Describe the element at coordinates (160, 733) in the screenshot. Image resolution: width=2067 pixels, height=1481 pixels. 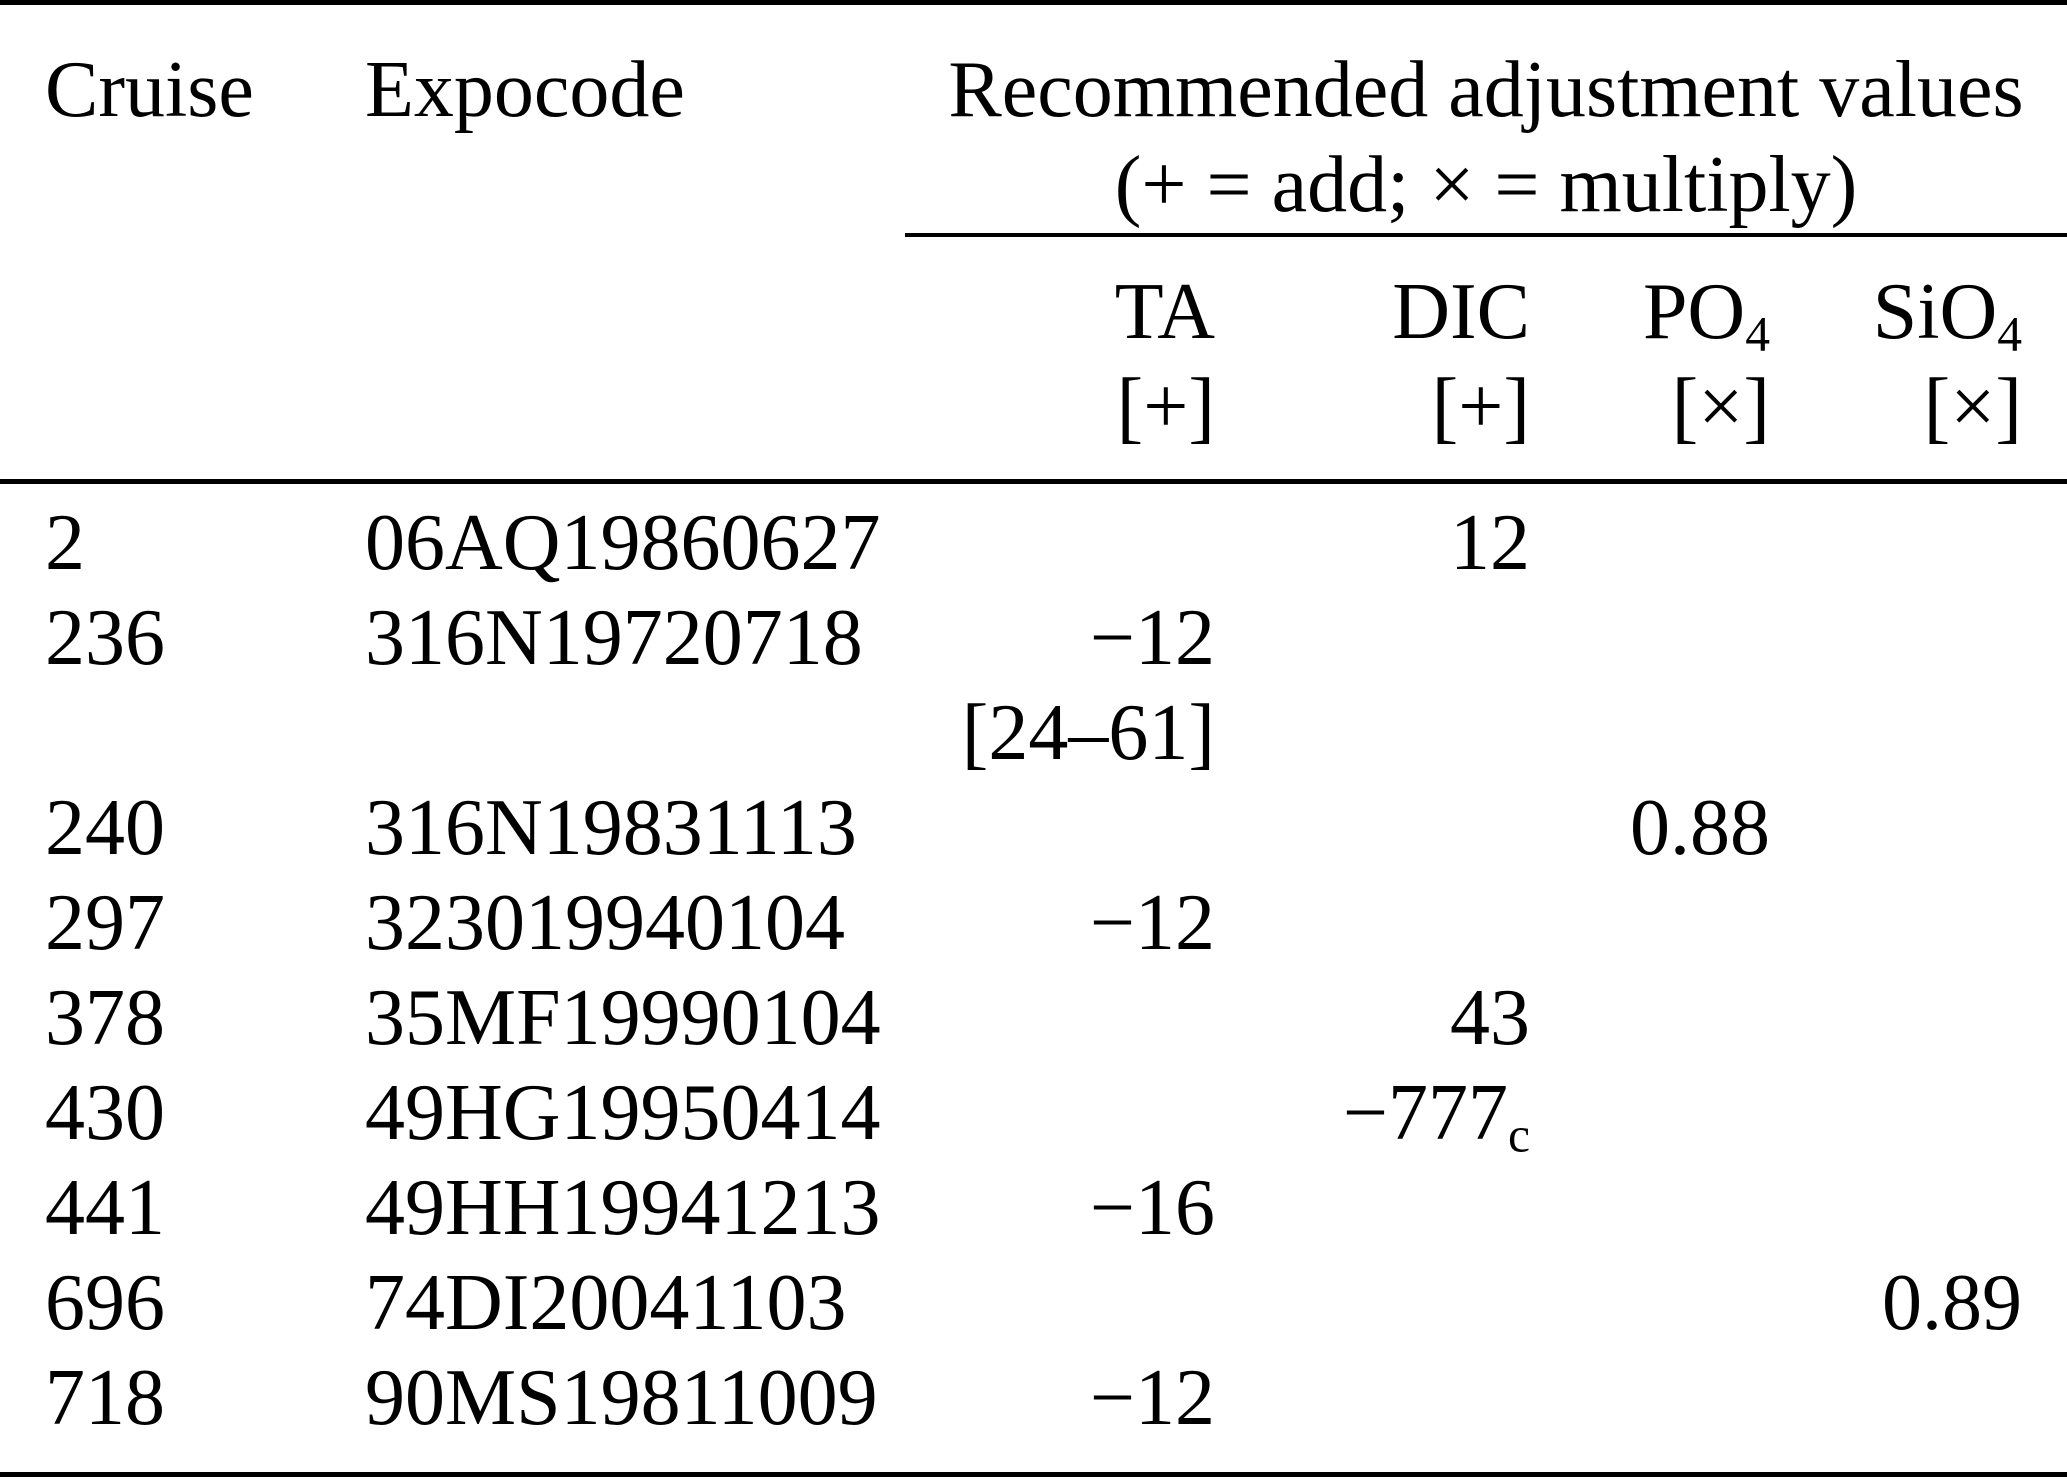
I see `cruise-cell` at that location.